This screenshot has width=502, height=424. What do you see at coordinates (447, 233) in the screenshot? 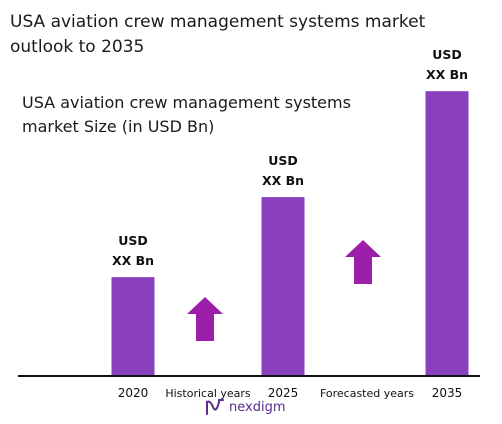
I see `bar-2035` at bounding box center [447, 233].